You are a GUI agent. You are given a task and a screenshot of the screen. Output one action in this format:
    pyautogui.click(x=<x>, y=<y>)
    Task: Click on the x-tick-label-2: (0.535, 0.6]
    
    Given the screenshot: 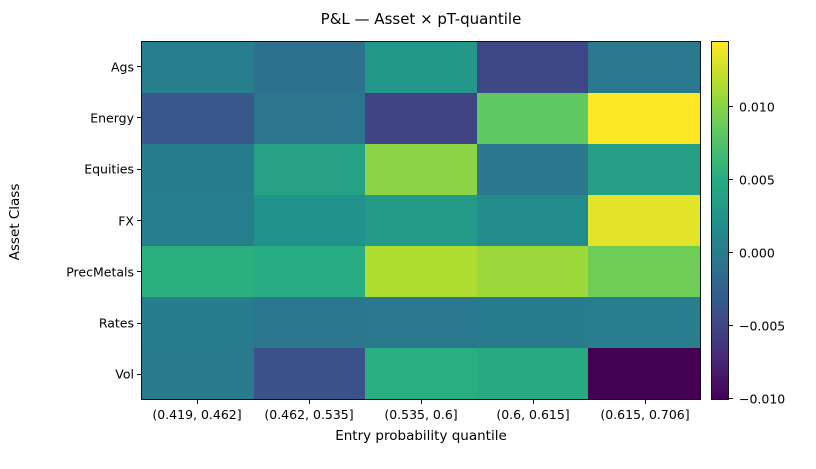 What is the action you would take?
    pyautogui.click(x=421, y=414)
    